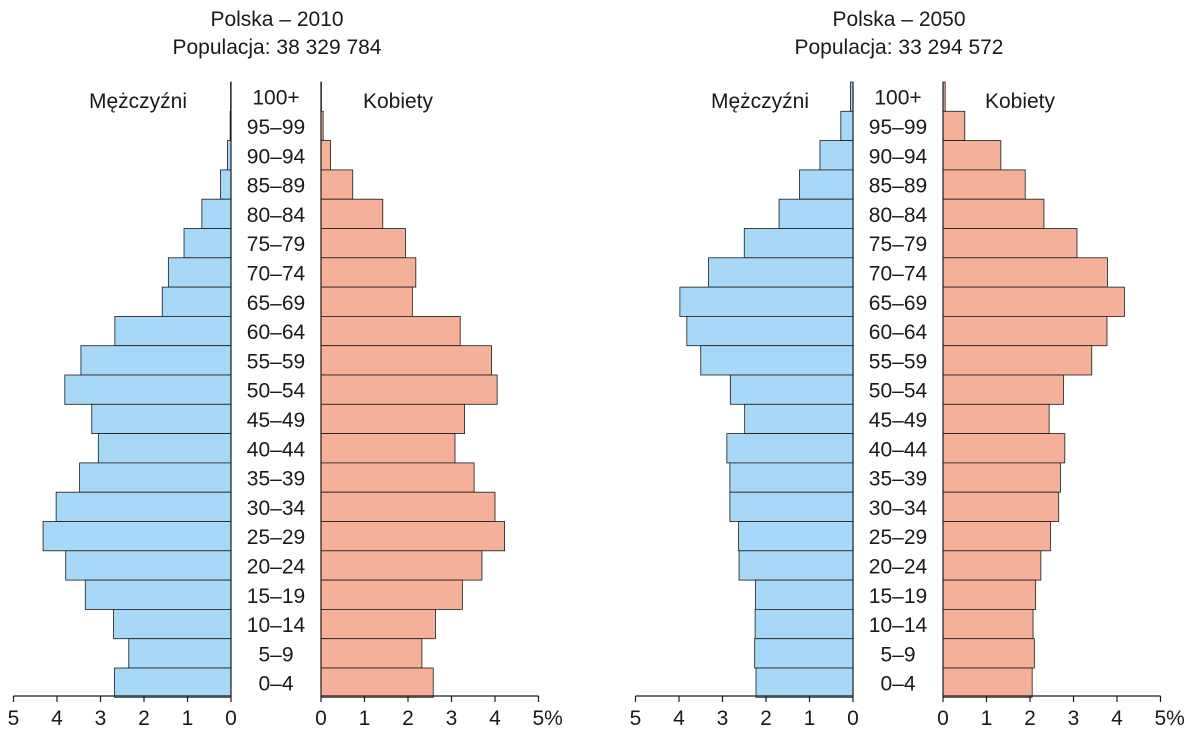  What do you see at coordinates (14, 718) in the screenshot?
I see `x-tick-label: 5` at bounding box center [14, 718].